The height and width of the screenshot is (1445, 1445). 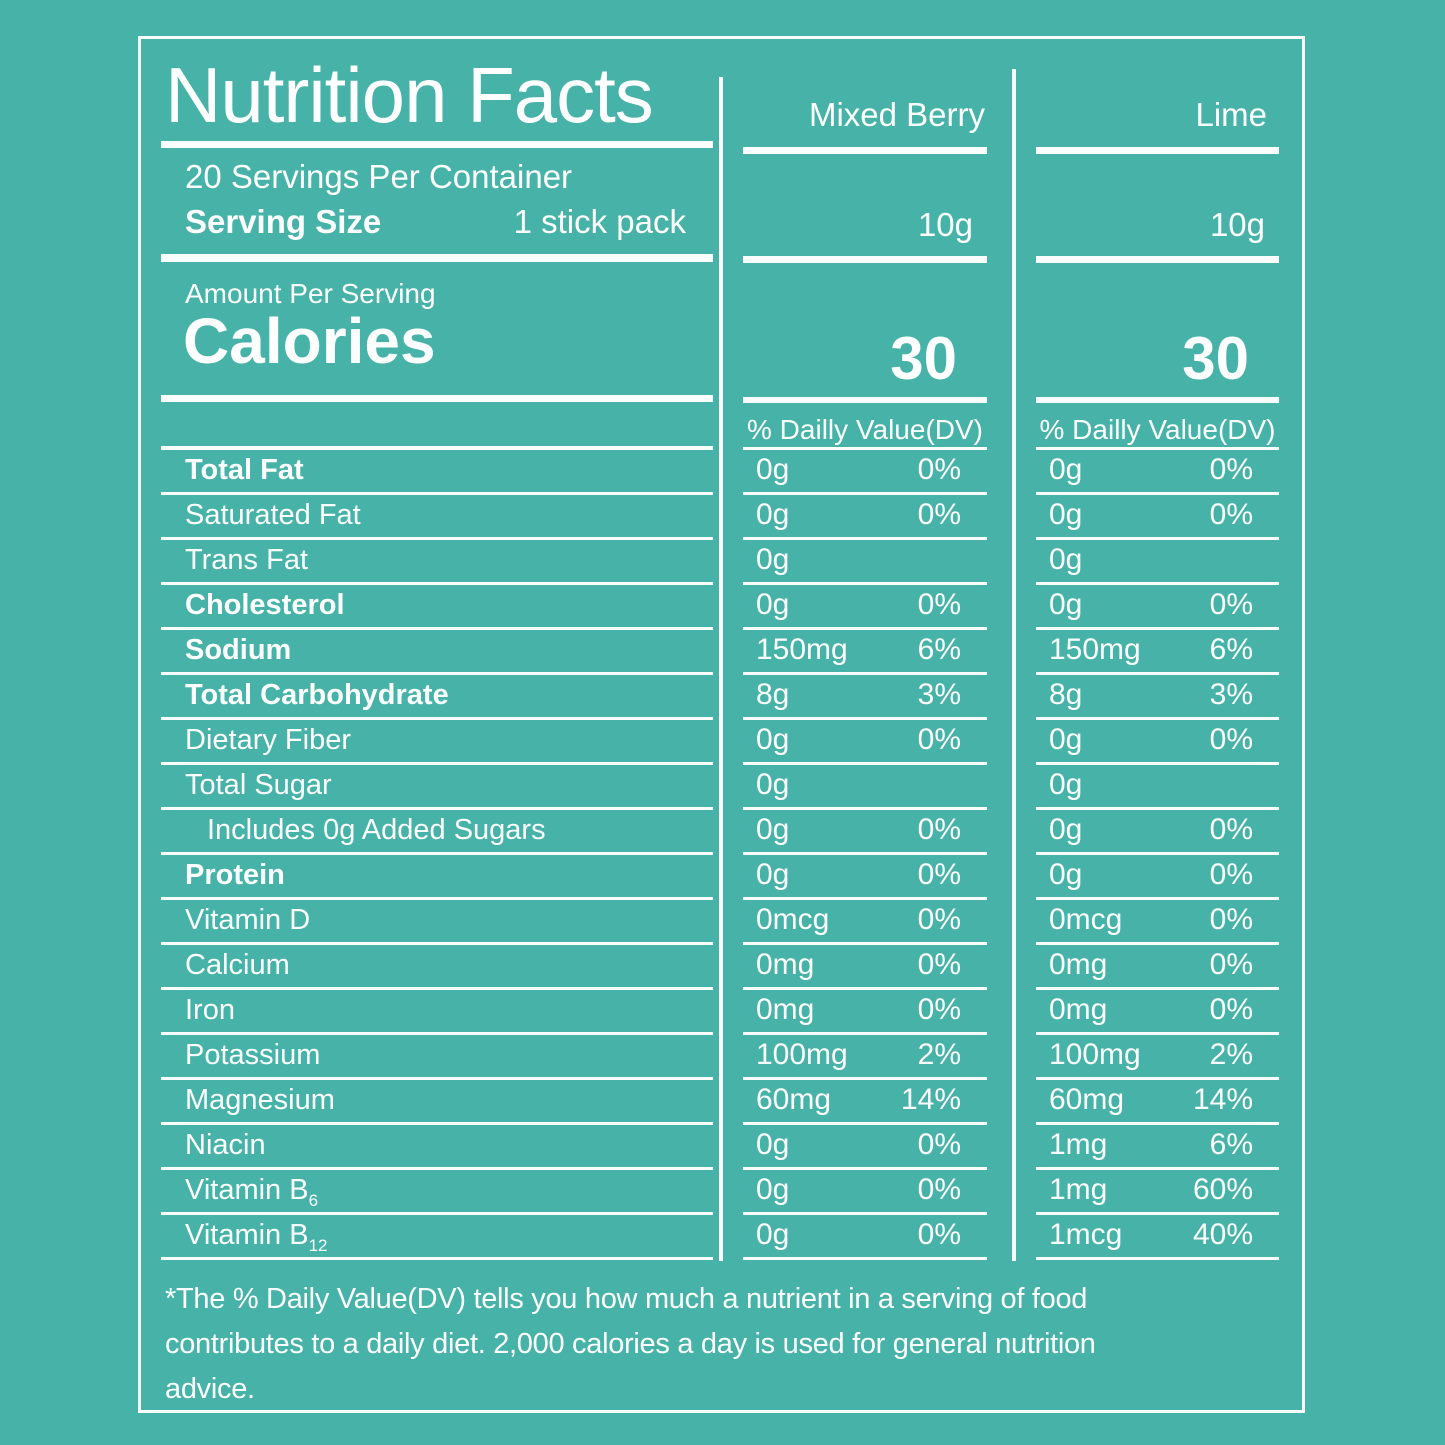 I want to click on nutrient-daily-value: 14%, so click(x=930, y=1099).